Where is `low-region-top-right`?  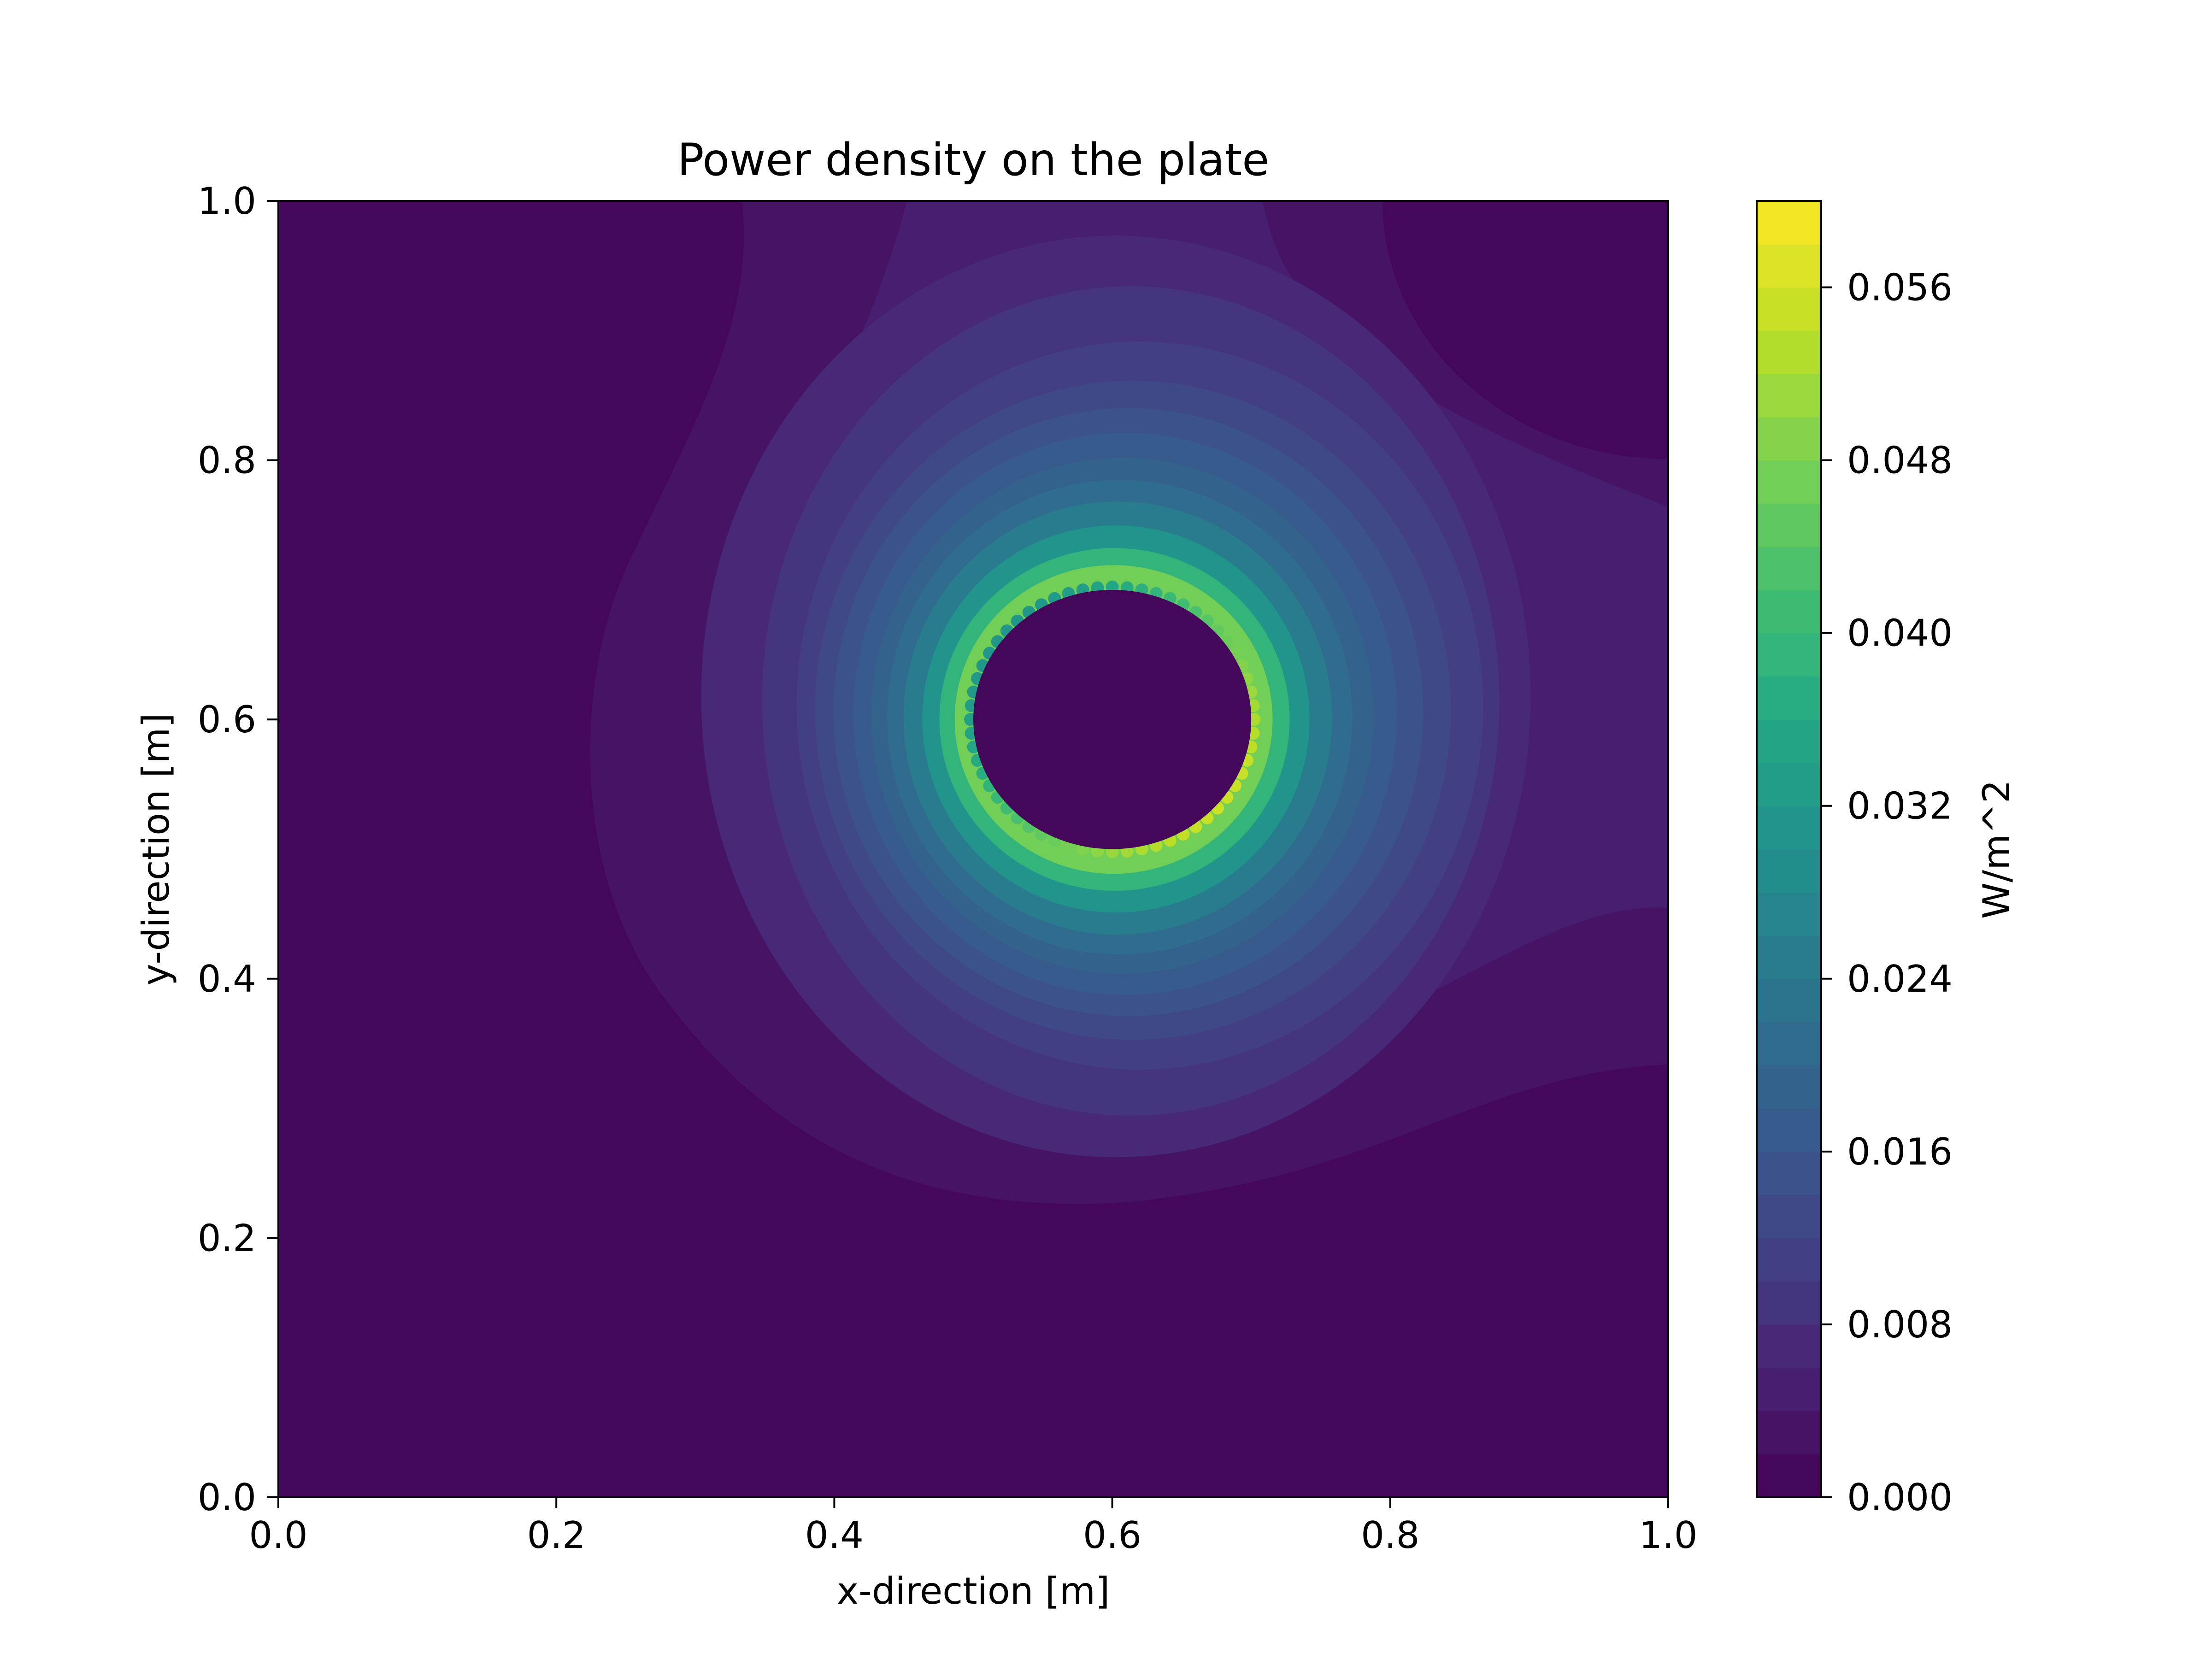 low-region-top-right is located at coordinates (1525, 330).